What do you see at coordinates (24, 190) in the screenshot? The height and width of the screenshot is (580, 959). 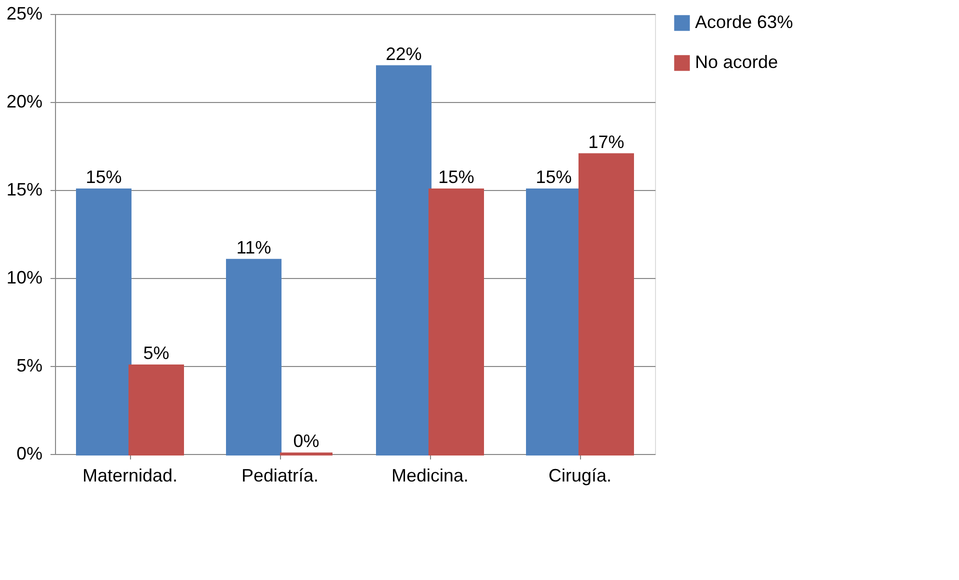 I see `y-tick-label: 15%` at bounding box center [24, 190].